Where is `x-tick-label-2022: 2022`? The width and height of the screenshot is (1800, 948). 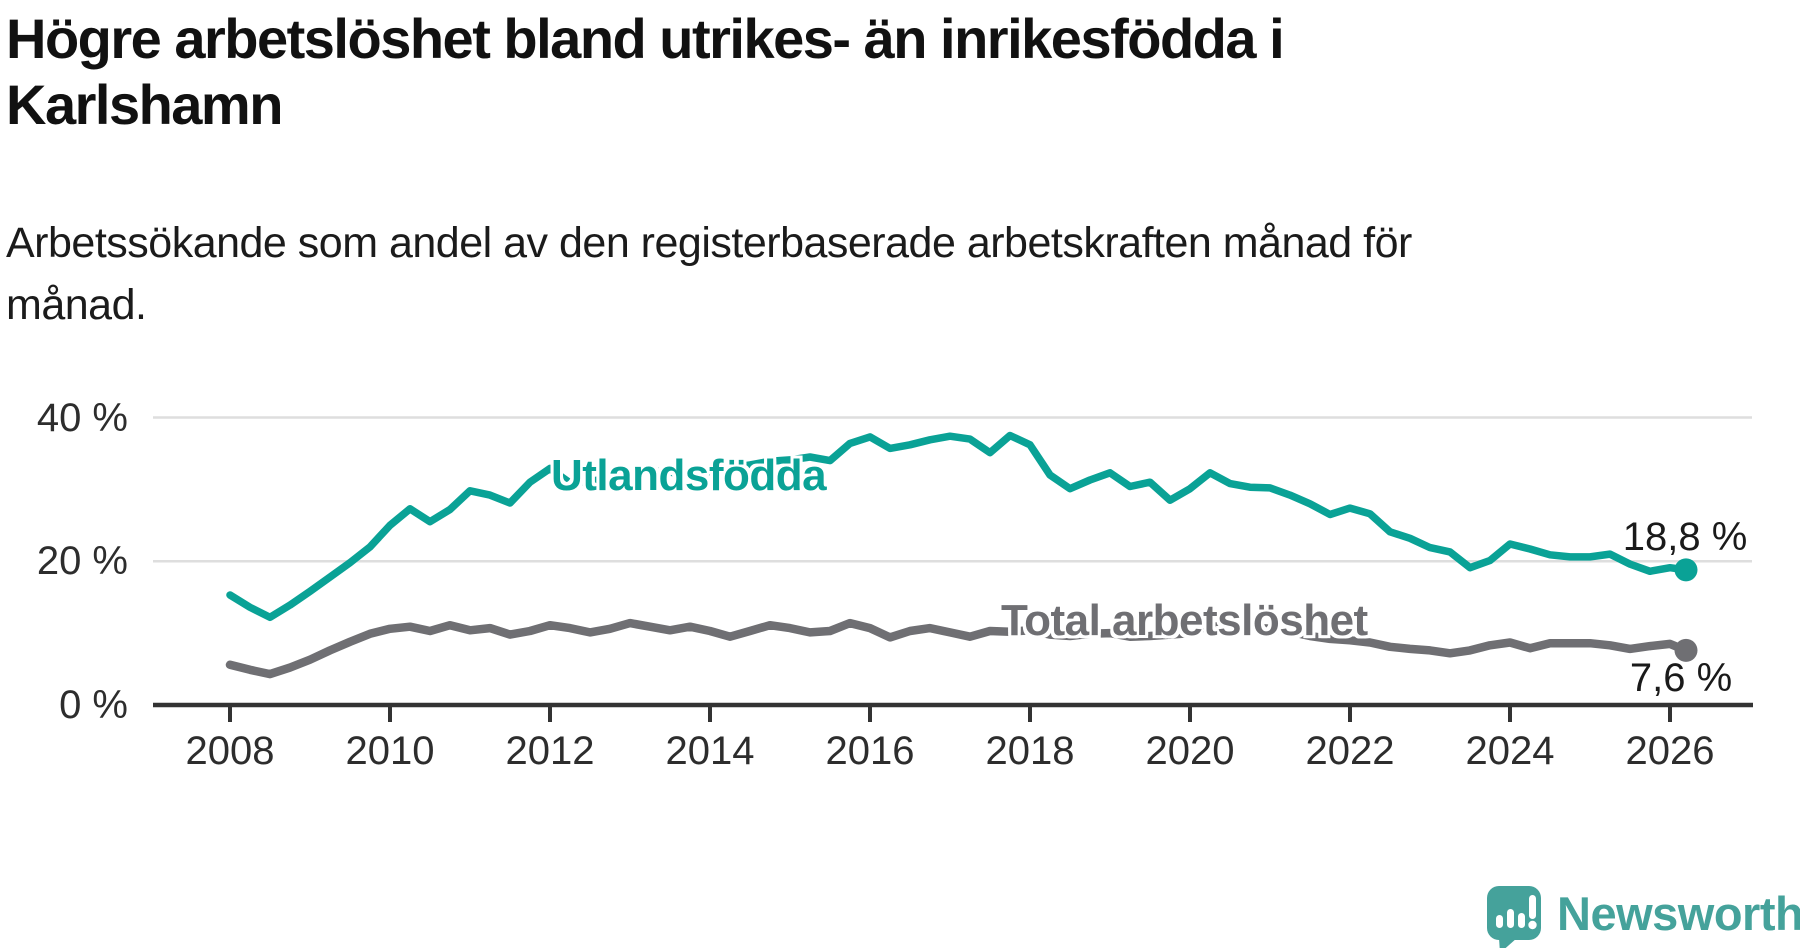 x-tick-label-2022: 2022 is located at coordinates (1350, 751).